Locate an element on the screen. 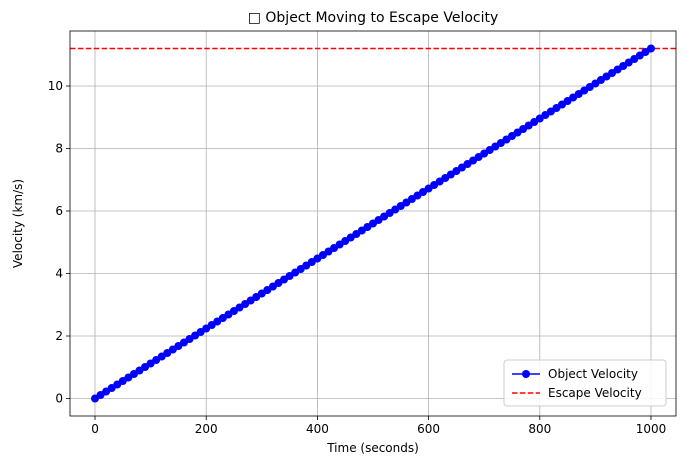 The width and height of the screenshot is (686, 470). x-axis-label: Time (seconds) is located at coordinates (372, 448).